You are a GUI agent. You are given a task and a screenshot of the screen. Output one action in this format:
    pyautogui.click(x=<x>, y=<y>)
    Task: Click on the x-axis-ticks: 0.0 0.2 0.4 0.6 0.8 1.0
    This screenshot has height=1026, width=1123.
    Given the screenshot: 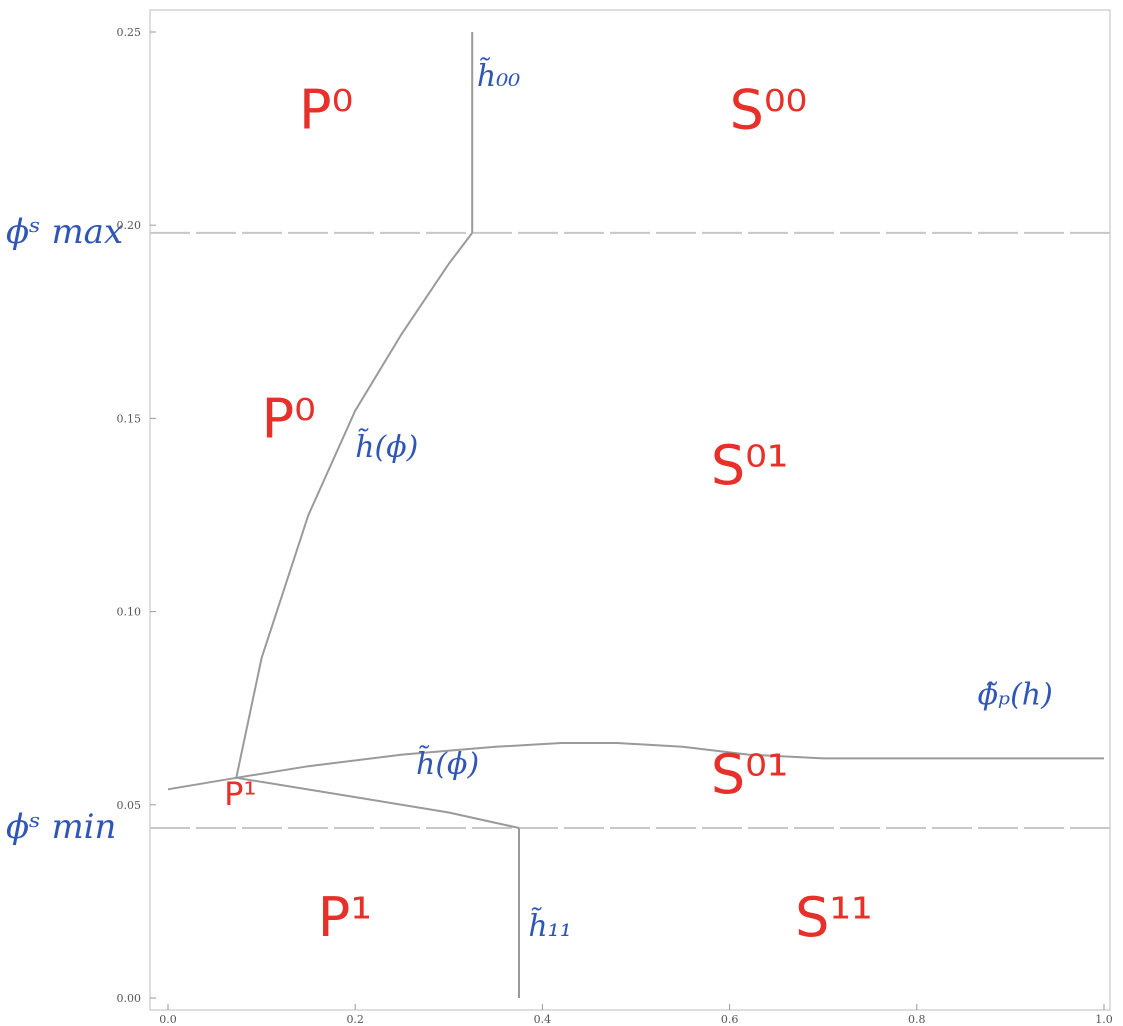 What is the action you would take?
    pyautogui.click(x=636, y=1015)
    